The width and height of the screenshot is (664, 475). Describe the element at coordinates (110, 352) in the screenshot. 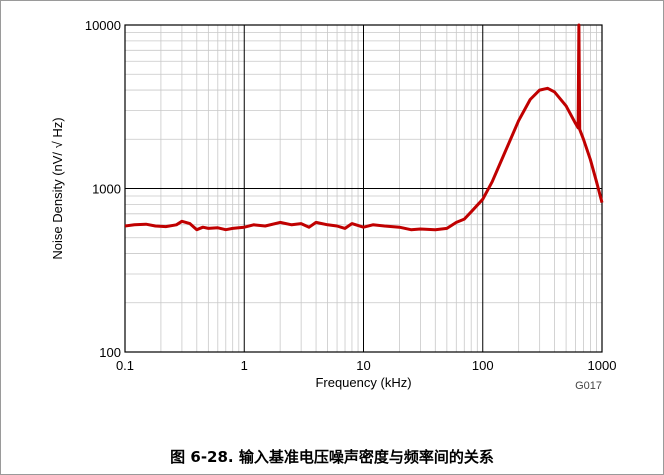

I see `y-tick-label: 100` at that location.